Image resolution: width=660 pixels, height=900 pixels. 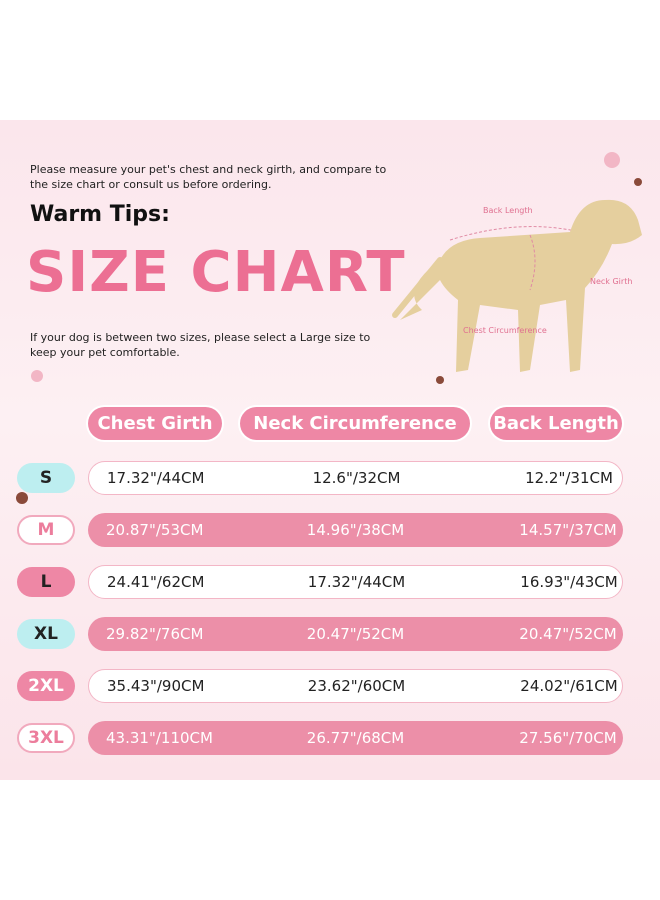 I want to click on dog-illustration, so click(x=517, y=268).